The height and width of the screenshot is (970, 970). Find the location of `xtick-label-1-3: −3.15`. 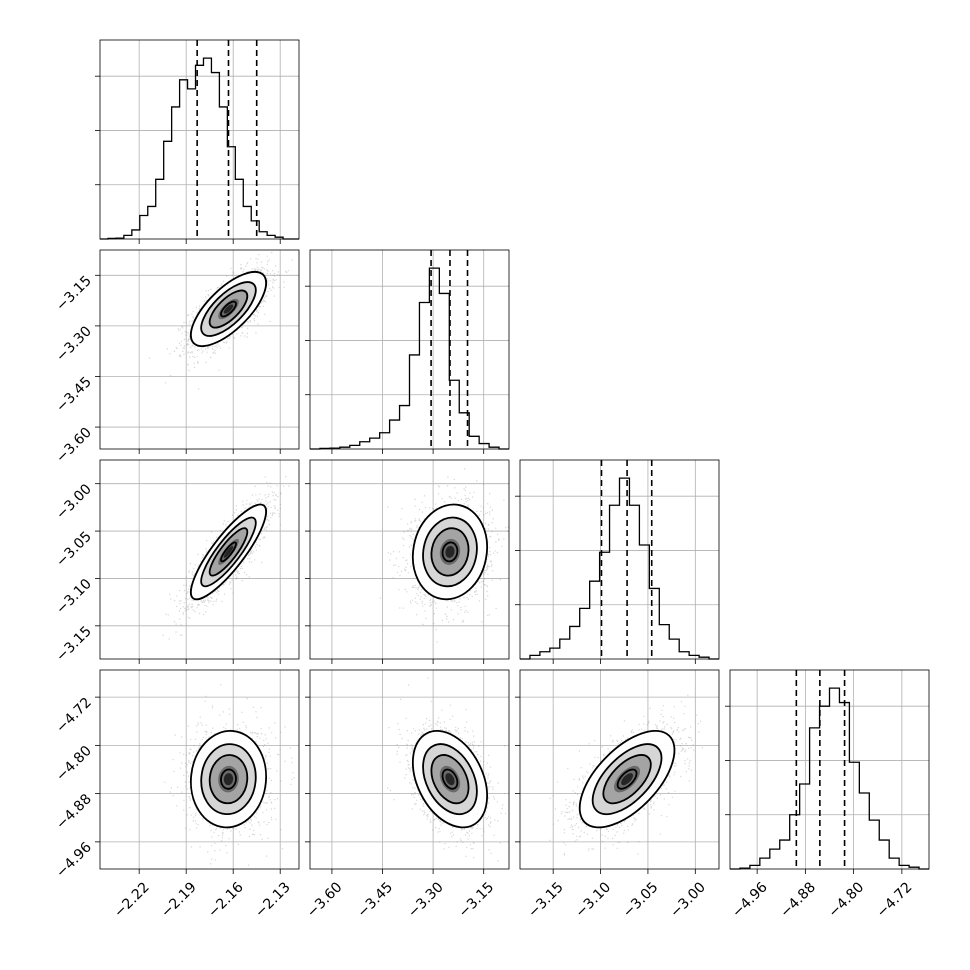

xtick-label-1-3: −3.15 is located at coordinates (477, 900).